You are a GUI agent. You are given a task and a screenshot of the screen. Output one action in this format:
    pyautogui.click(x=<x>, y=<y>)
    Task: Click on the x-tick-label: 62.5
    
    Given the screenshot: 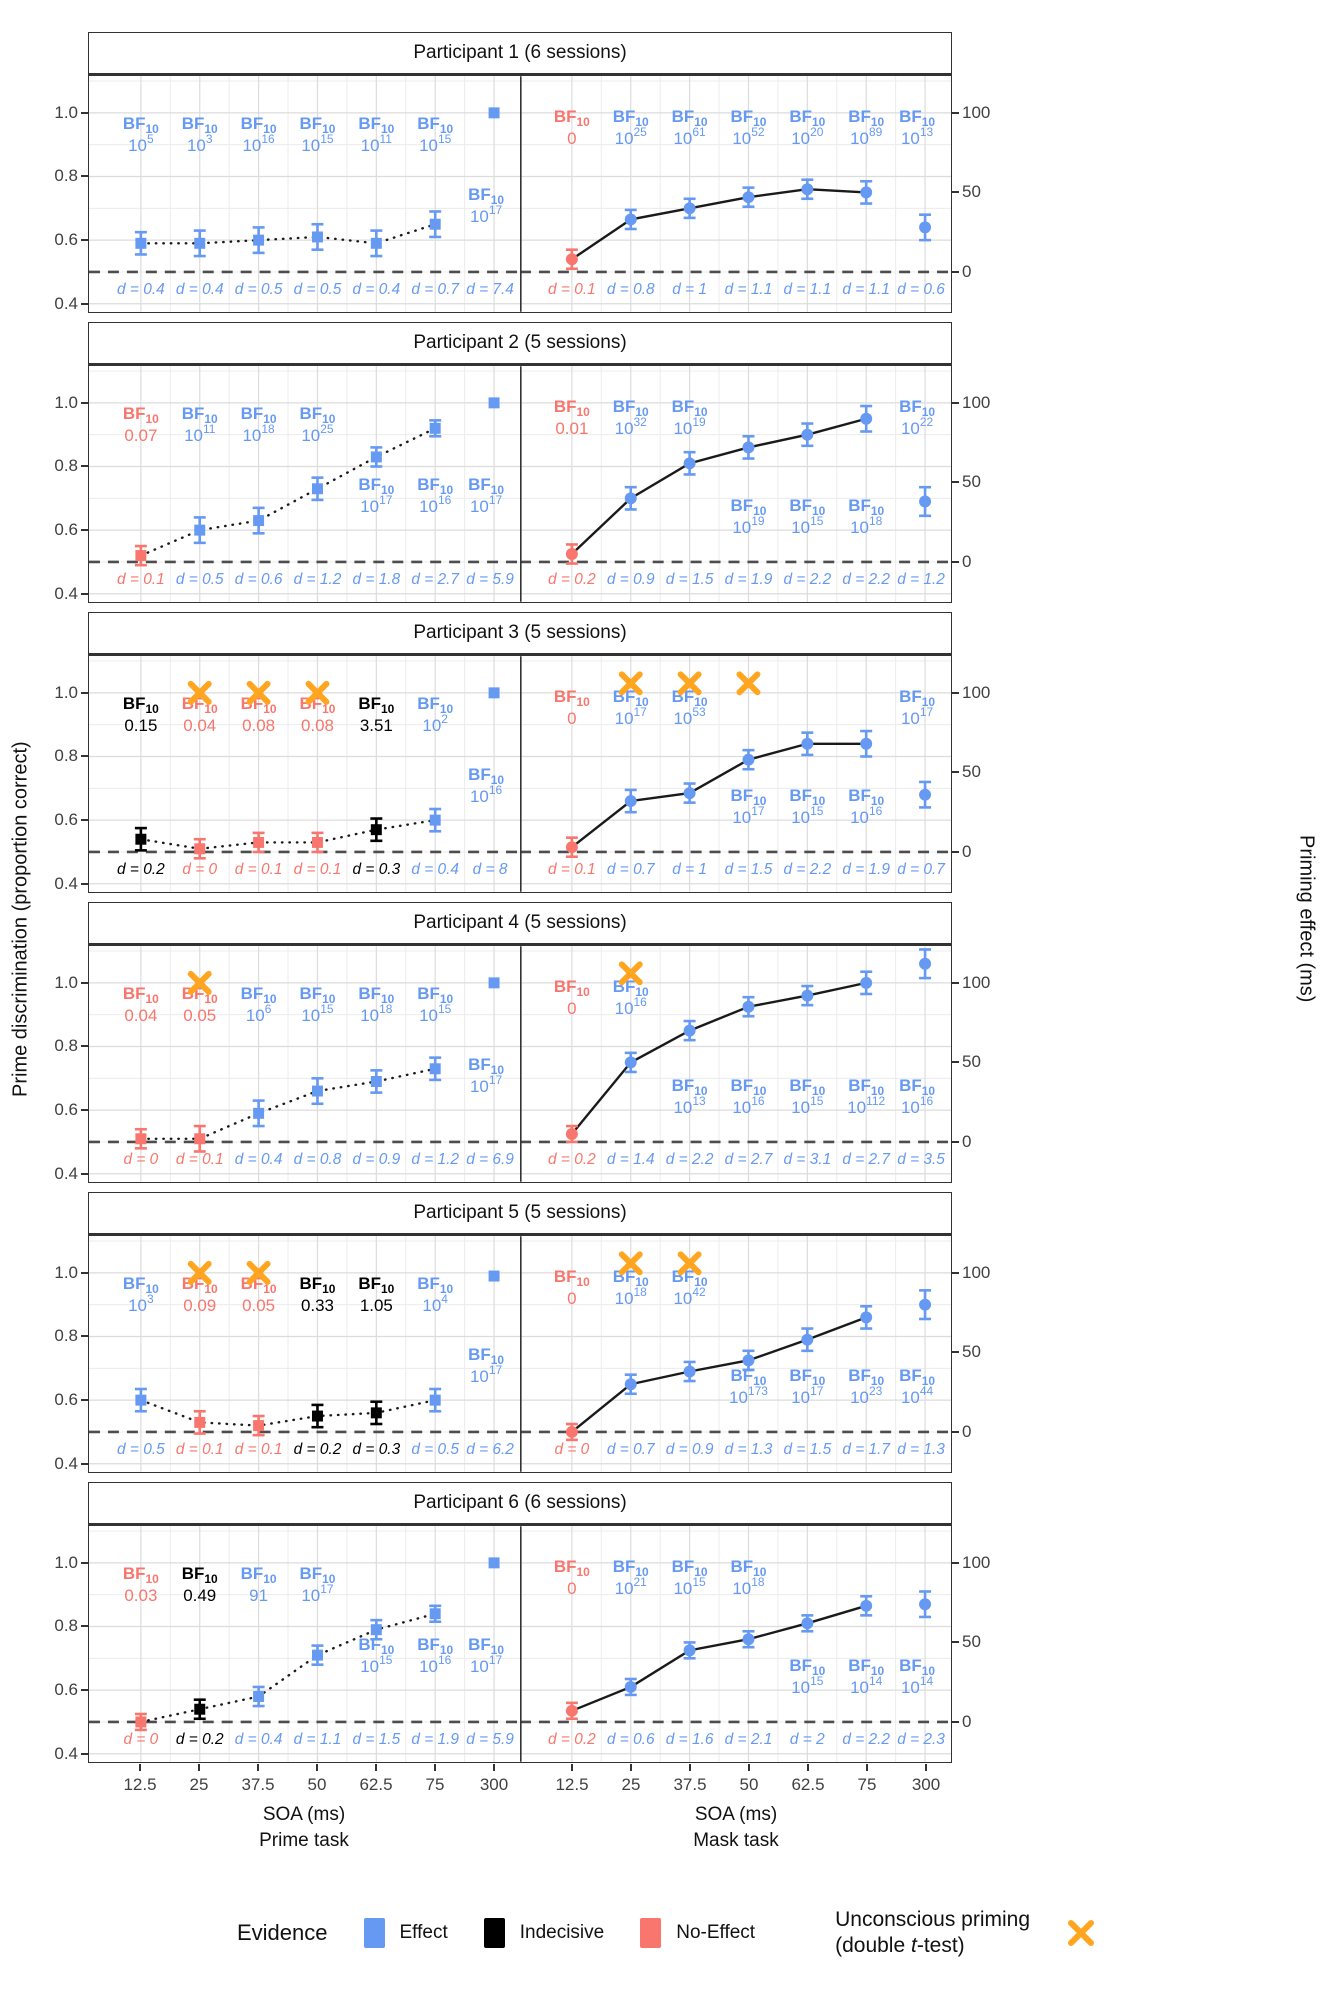 What is the action you would take?
    pyautogui.click(x=808, y=1784)
    